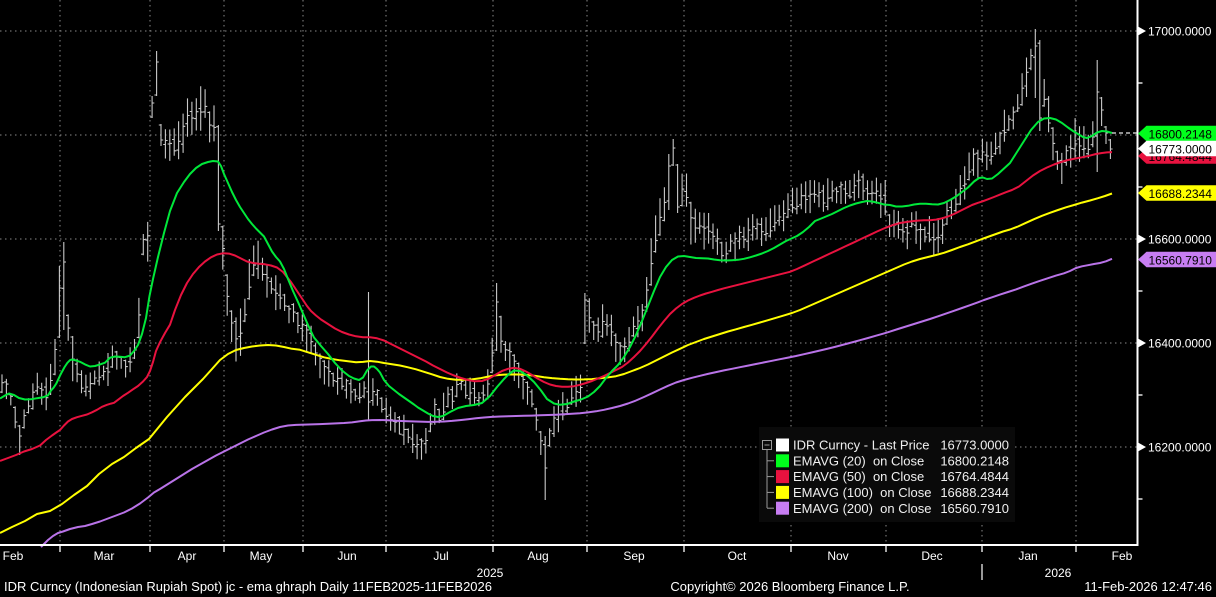 This screenshot has width=1216, height=597. Describe the element at coordinates (490, 573) in the screenshot. I see `svg-text: 2025` at that location.